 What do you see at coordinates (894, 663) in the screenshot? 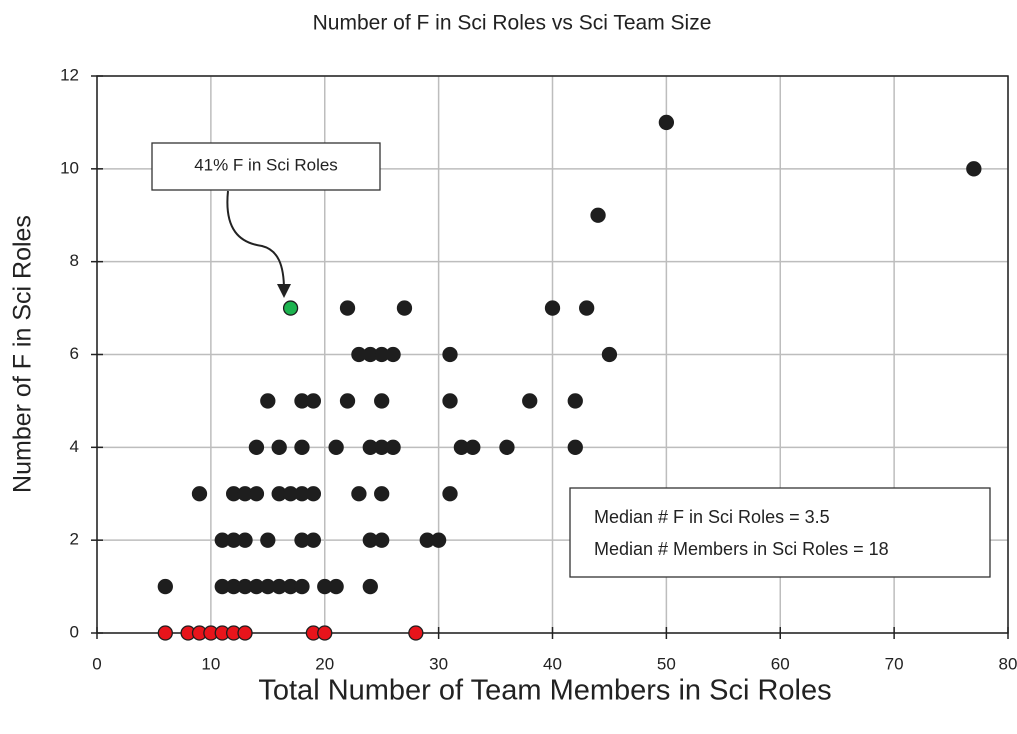
I see `x-tick-label: 70` at bounding box center [894, 663].